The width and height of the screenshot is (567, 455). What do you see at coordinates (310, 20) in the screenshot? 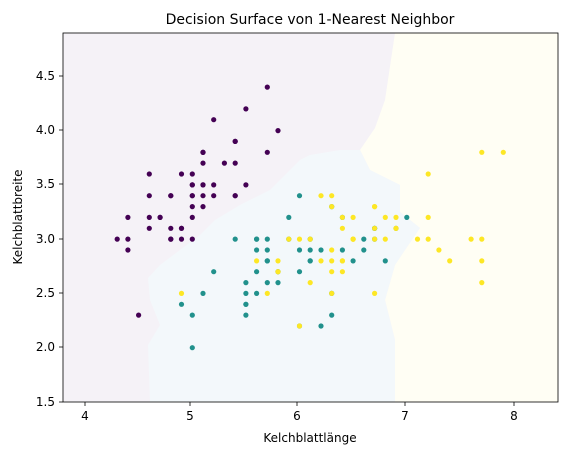
I see `chart-title: Decision Surface von 1-Nearest Neighbor` at bounding box center [310, 20].